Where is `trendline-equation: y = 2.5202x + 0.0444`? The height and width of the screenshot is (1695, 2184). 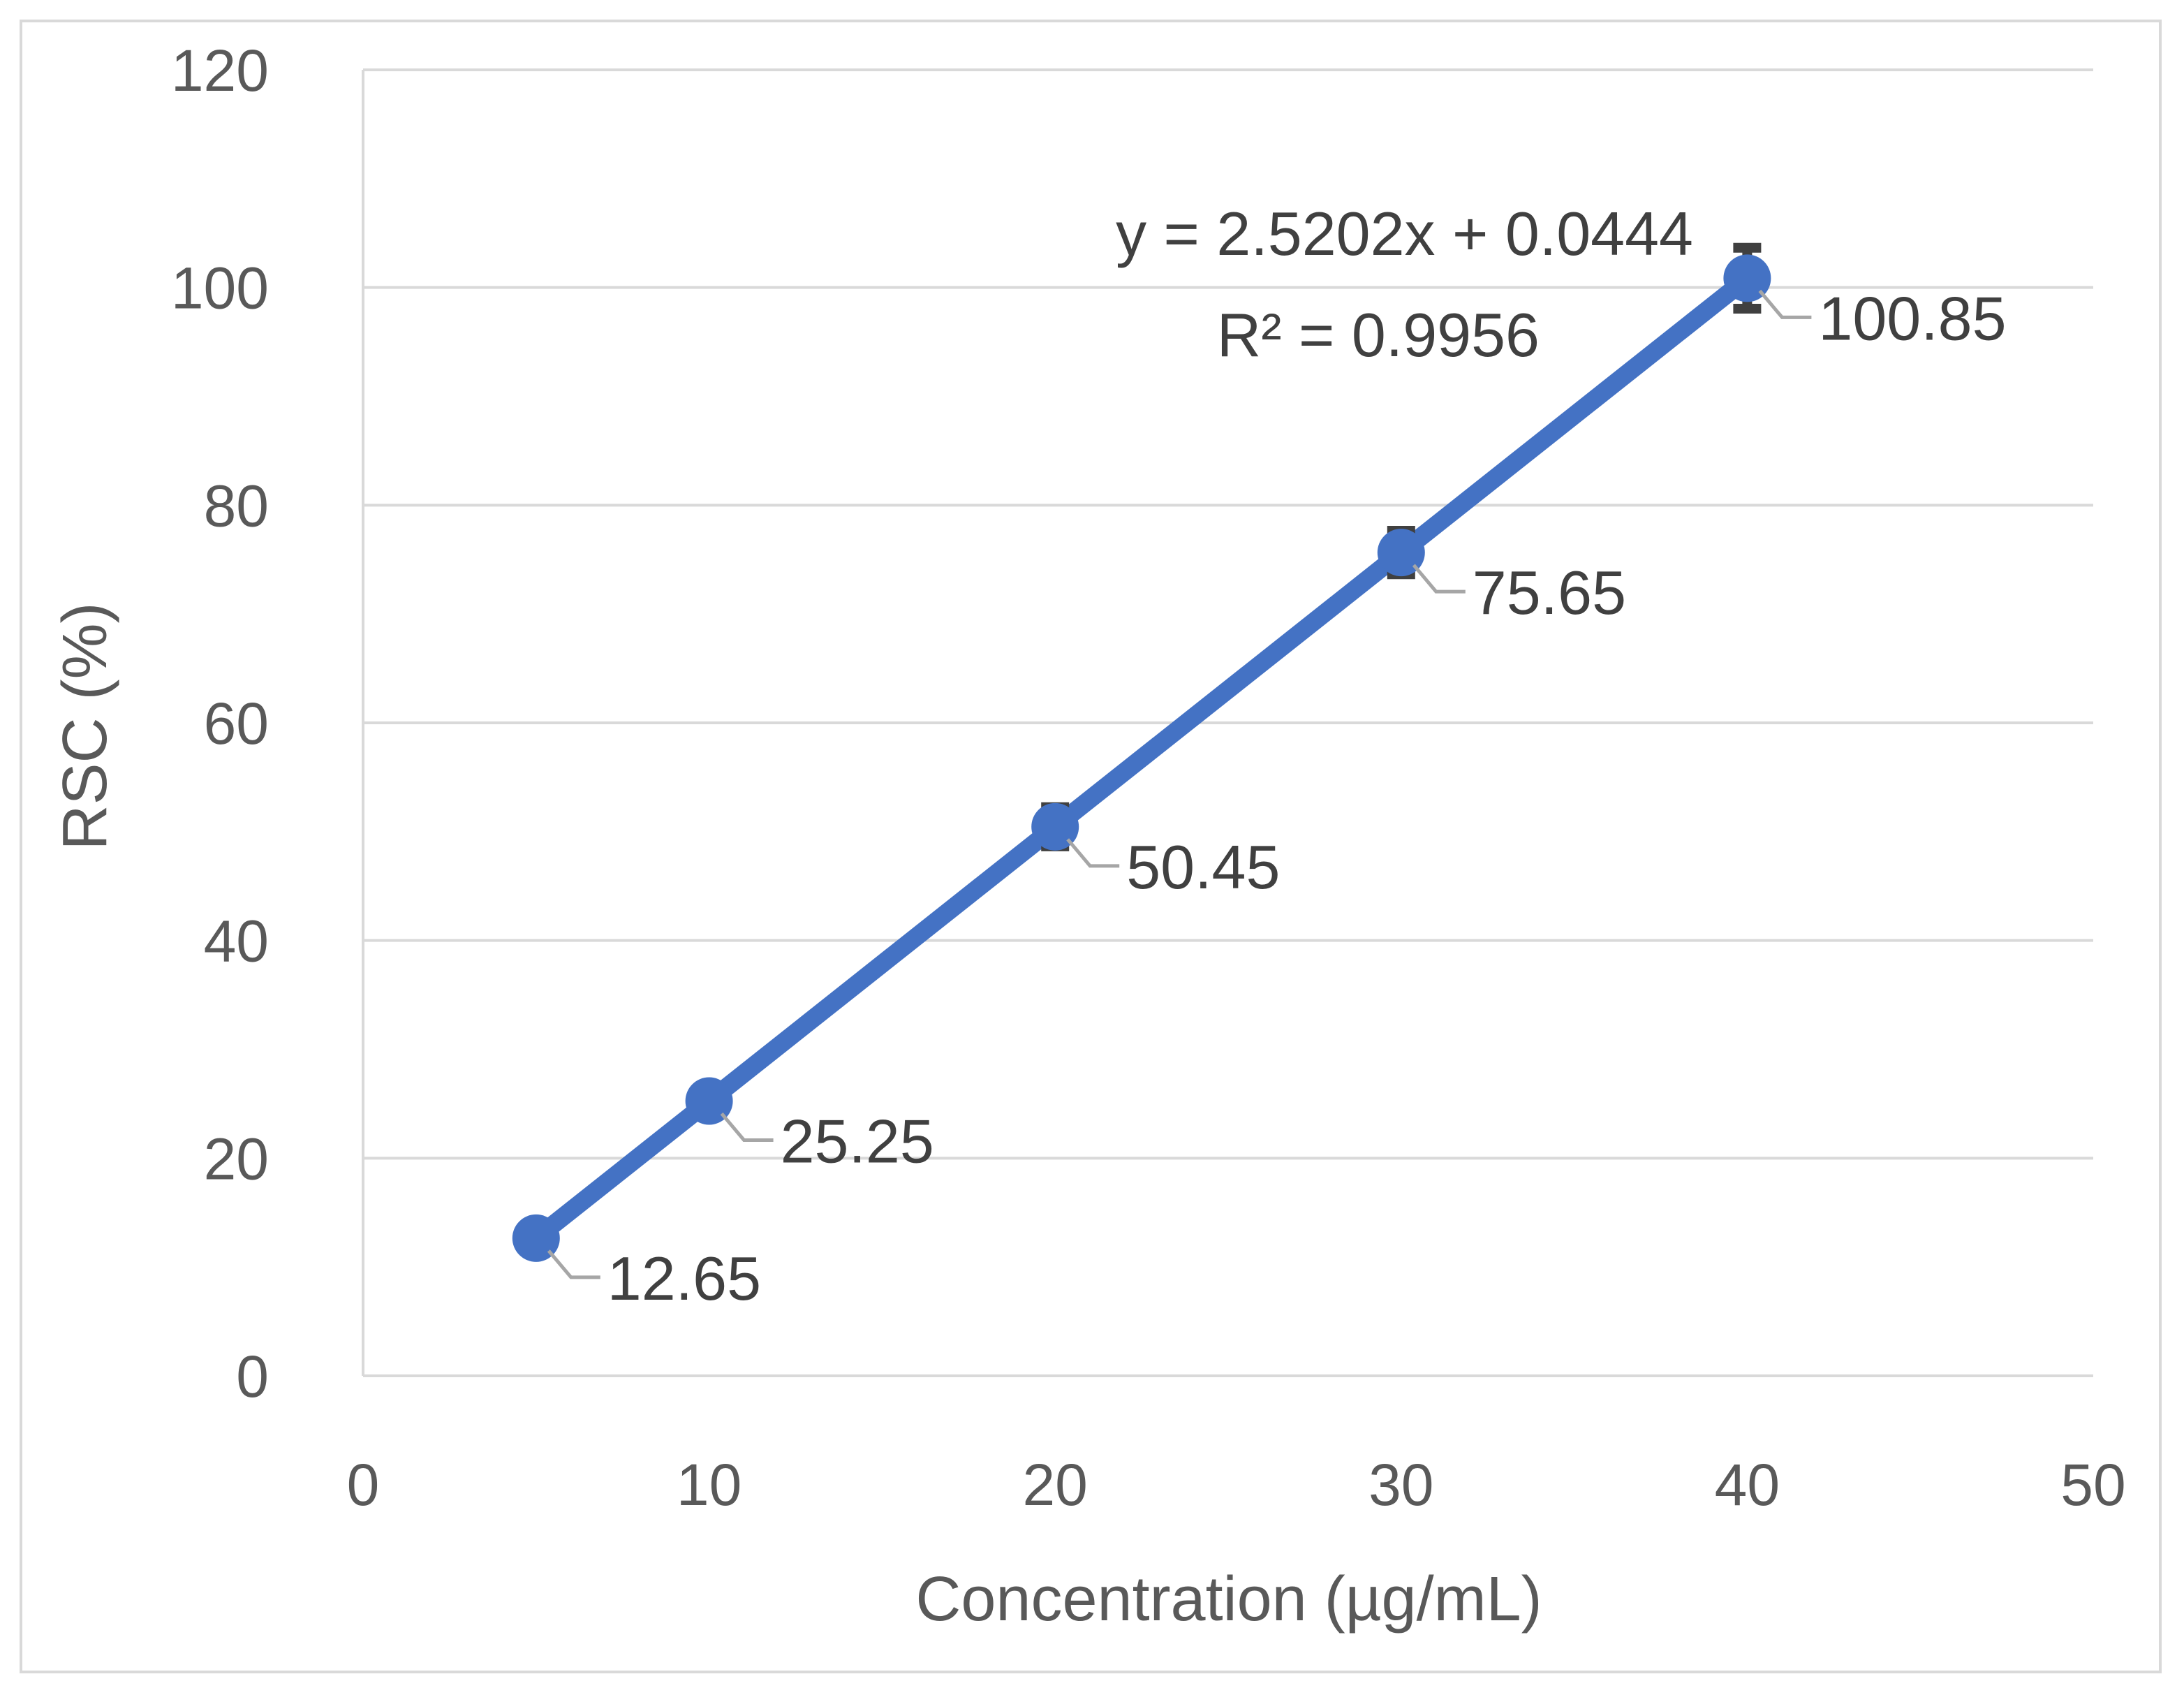 trendline-equation: y = 2.5202x + 0.0444 is located at coordinates (1404, 234).